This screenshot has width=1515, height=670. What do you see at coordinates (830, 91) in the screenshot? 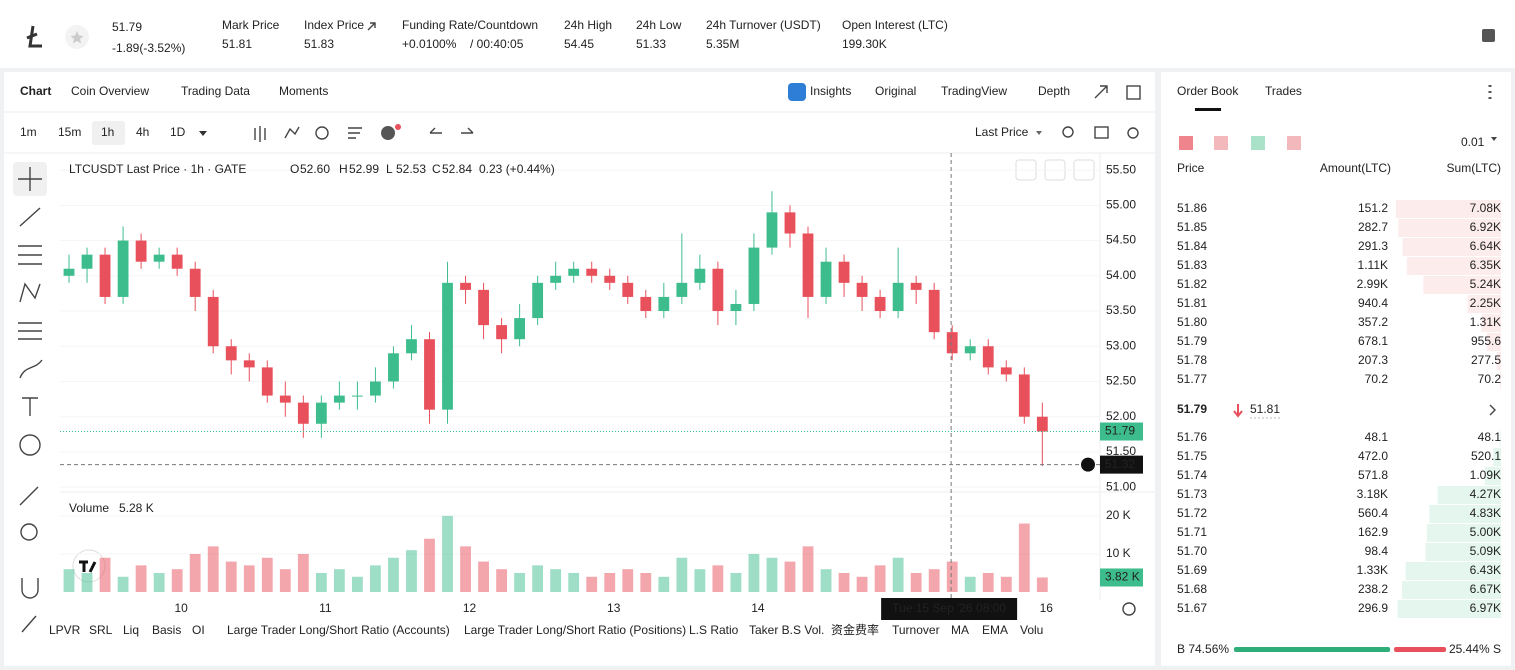
I see `view-tab: Insights` at bounding box center [830, 91].